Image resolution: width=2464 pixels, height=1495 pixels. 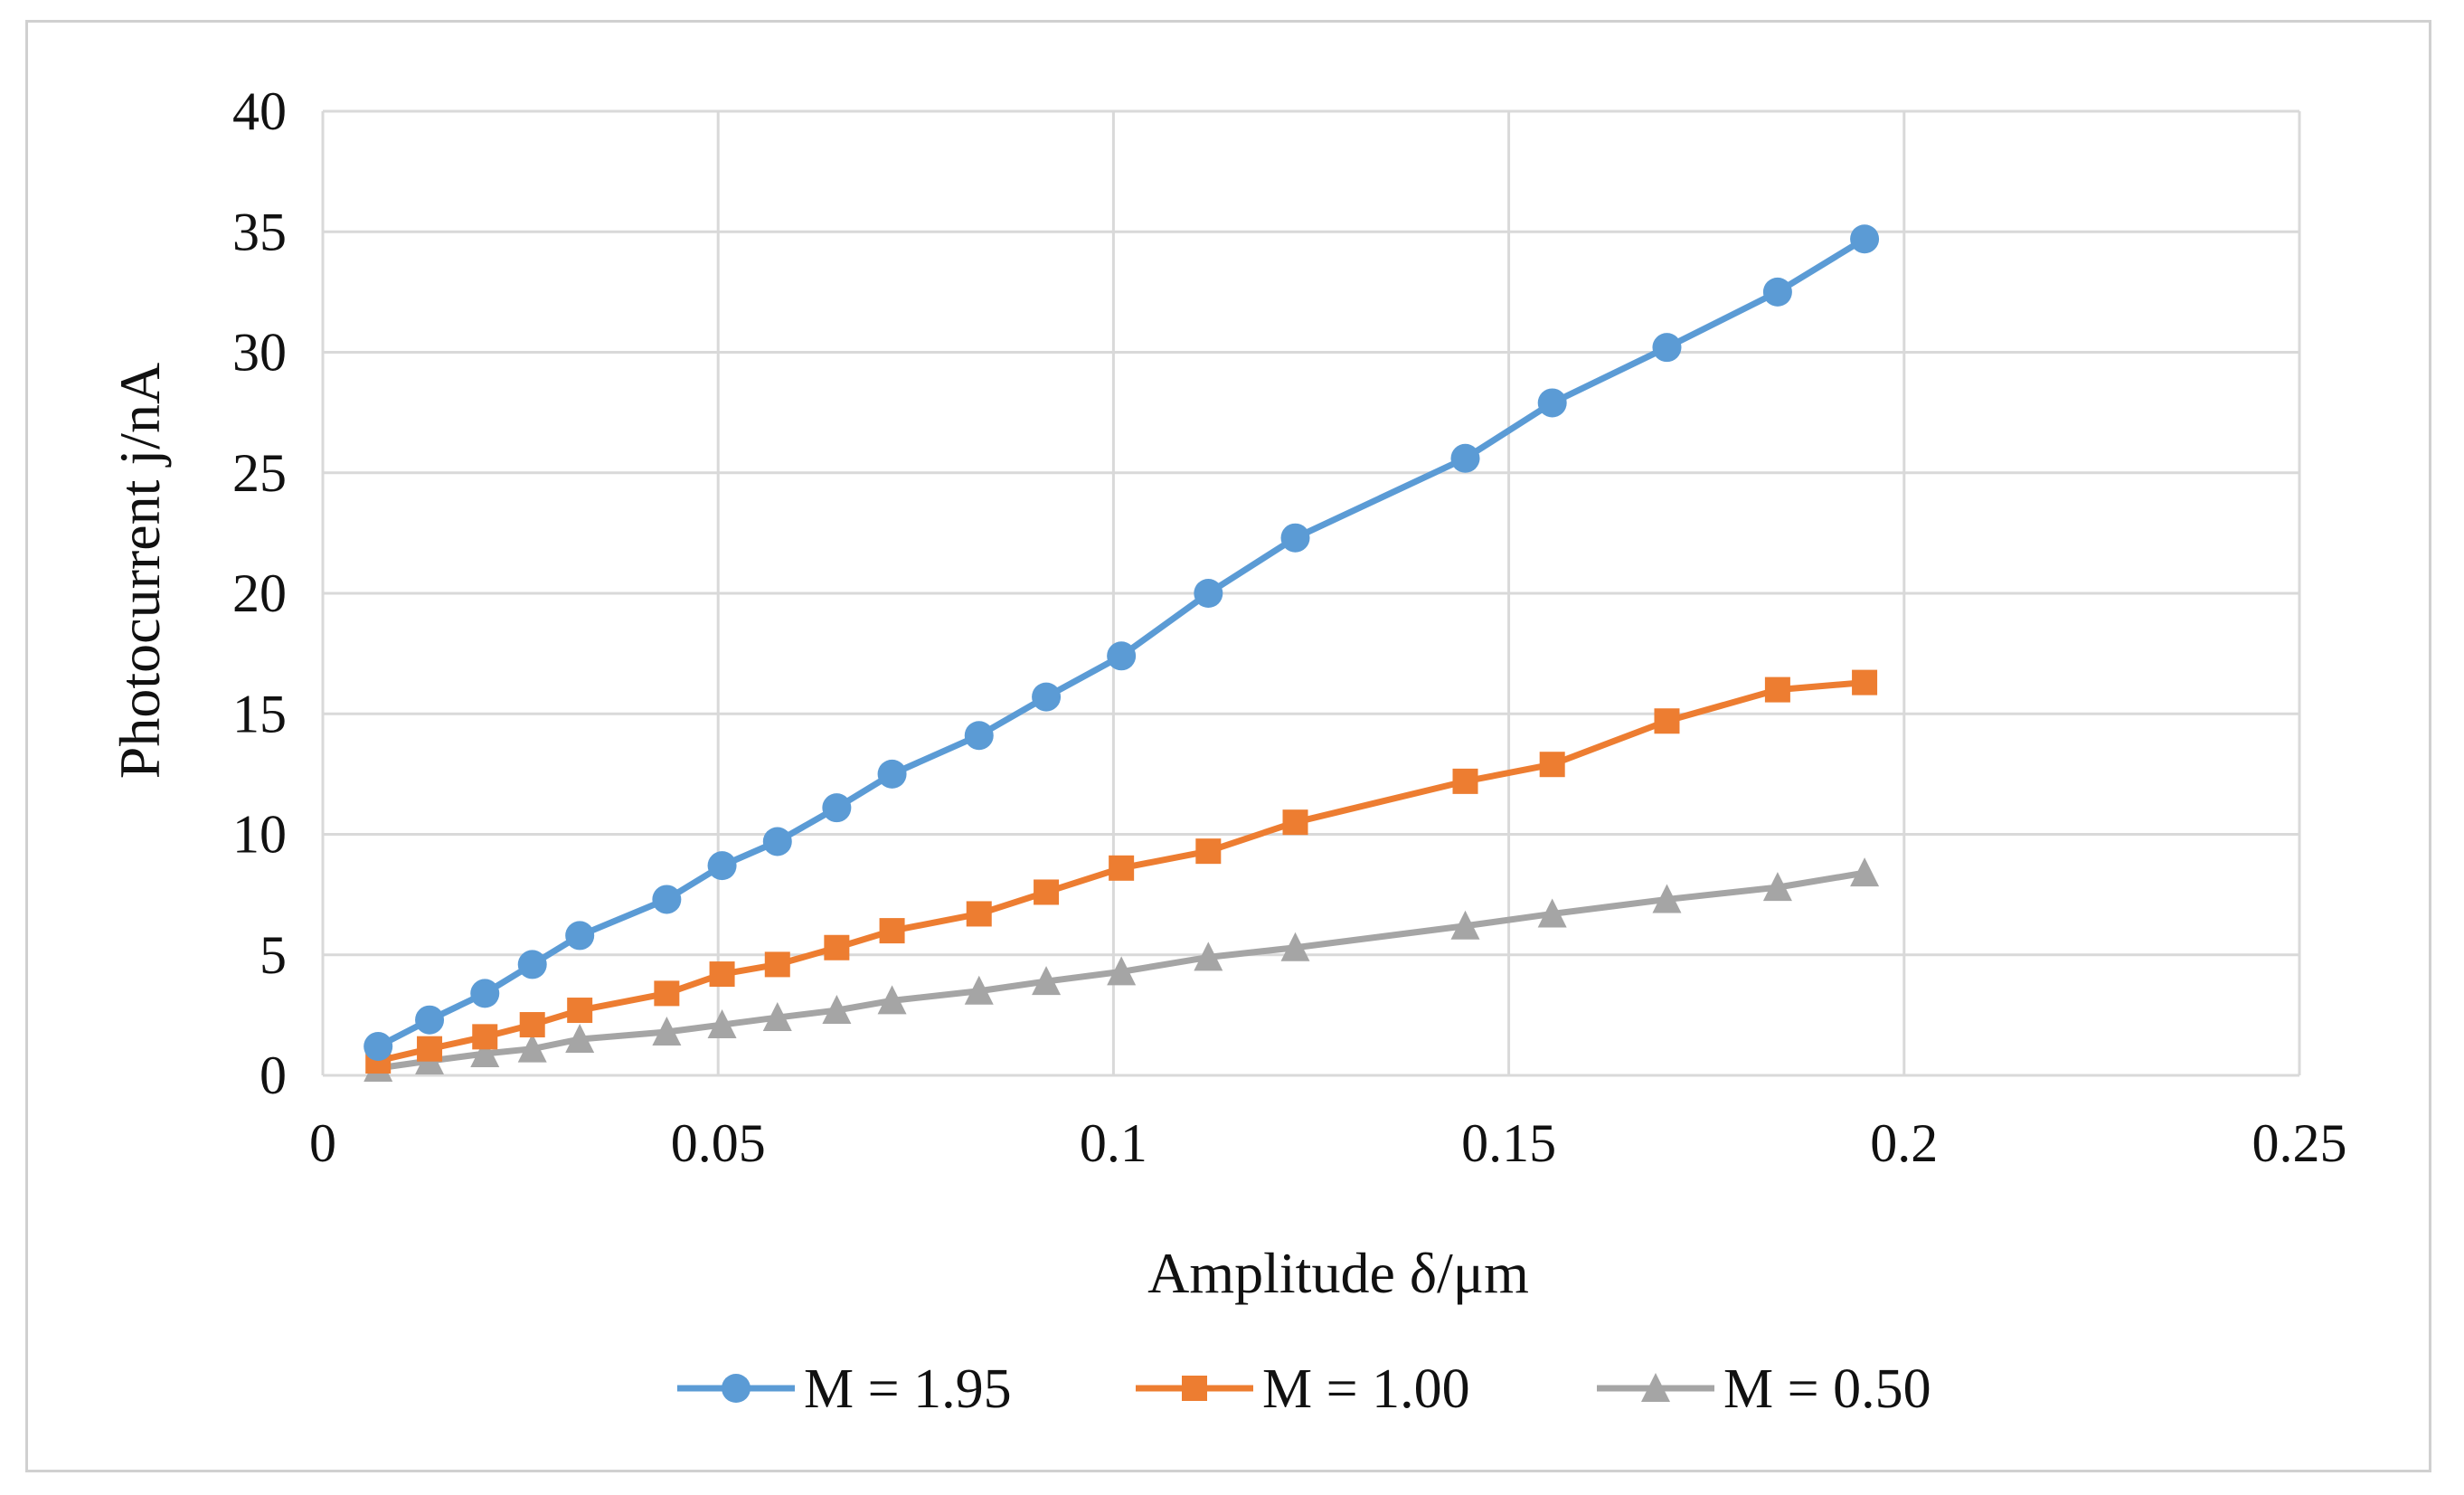 What do you see at coordinates (1508, 1143) in the screenshot?
I see `x-tick-label: 0.15` at bounding box center [1508, 1143].